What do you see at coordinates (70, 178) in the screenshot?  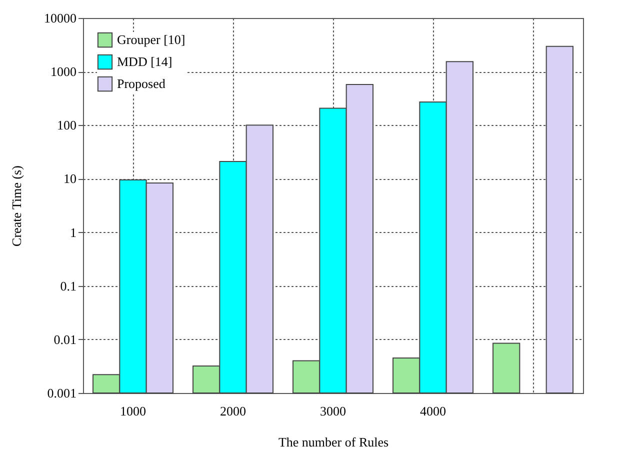 I see `y-tick-label: 10` at bounding box center [70, 178].